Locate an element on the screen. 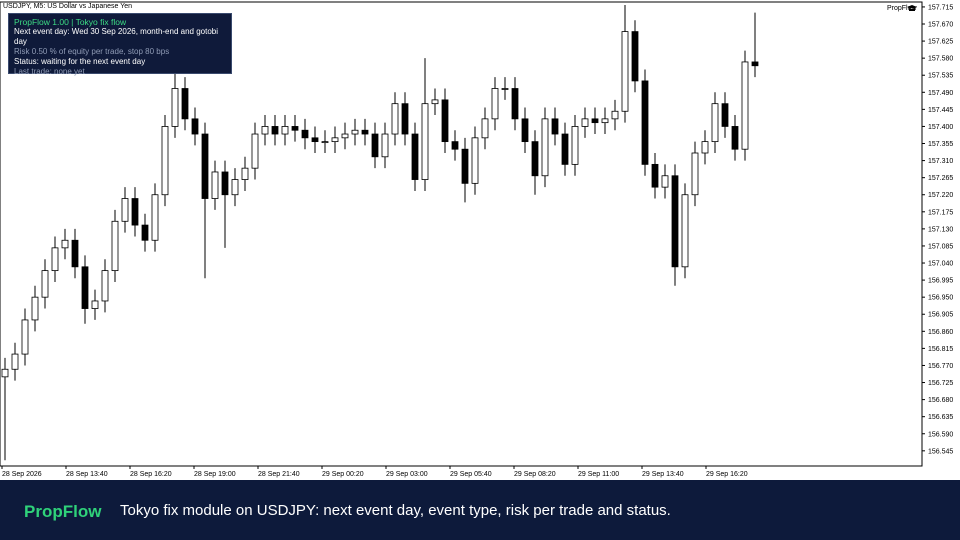  x-tick-label: 28 Sep 21:40 is located at coordinates (279, 474).